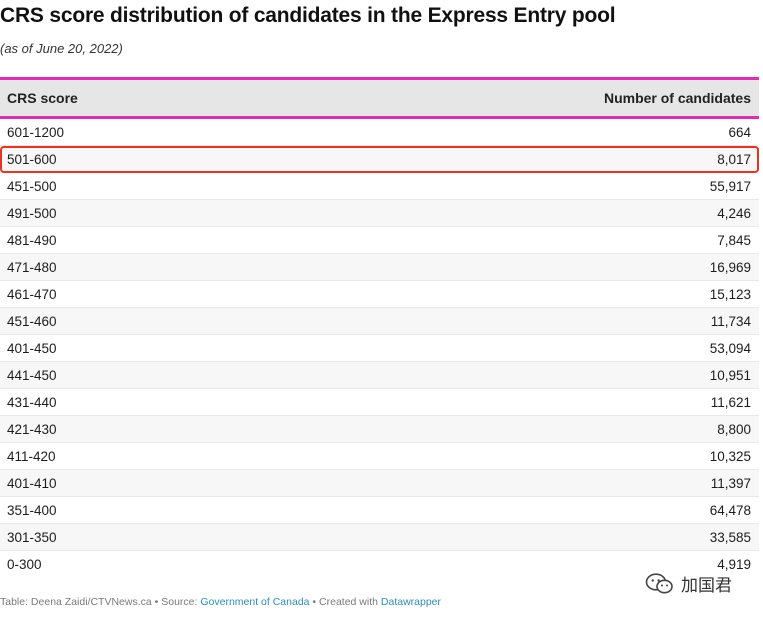 The height and width of the screenshot is (617, 763). I want to click on footer-prefix: Table: Deena Zaidi/CTVNews.ca • Source:, so click(100, 602).